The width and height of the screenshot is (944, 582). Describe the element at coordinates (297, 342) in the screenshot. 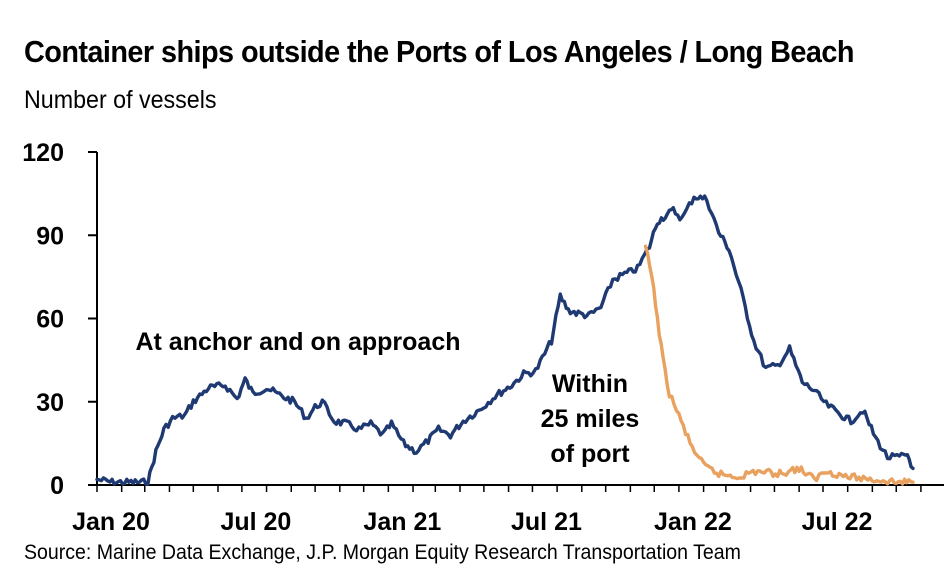

I see `annotation-label: At anchor and on approach` at that location.